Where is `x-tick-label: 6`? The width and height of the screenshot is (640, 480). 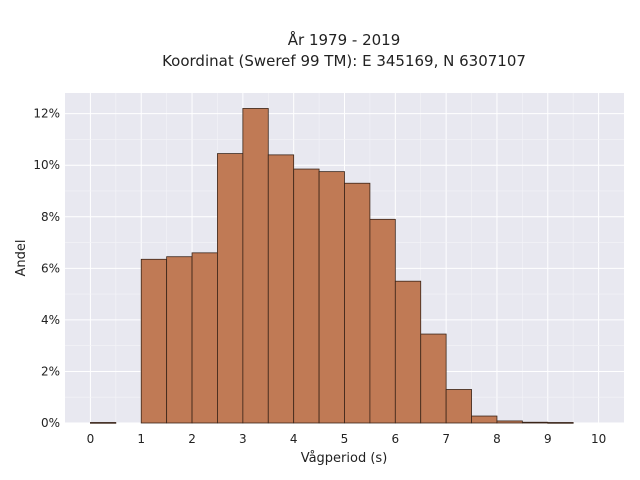
x-tick-label: 6 is located at coordinates (395, 439).